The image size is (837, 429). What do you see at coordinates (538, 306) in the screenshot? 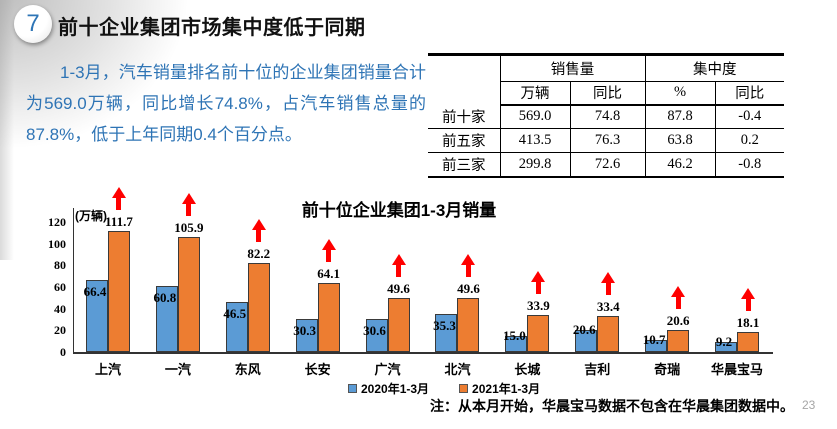
I see `bar-label-2021: 33.9` at bounding box center [538, 306].